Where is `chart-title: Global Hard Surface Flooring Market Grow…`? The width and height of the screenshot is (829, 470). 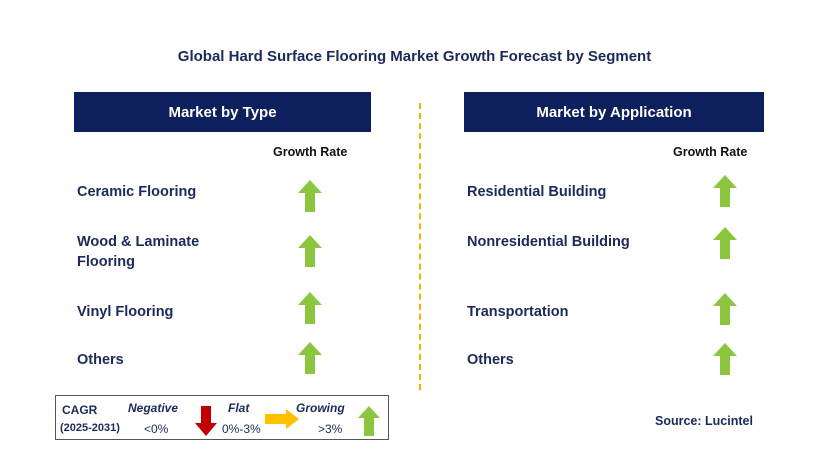 chart-title: Global Hard Surface Flooring Market Grow… is located at coordinates (414, 56).